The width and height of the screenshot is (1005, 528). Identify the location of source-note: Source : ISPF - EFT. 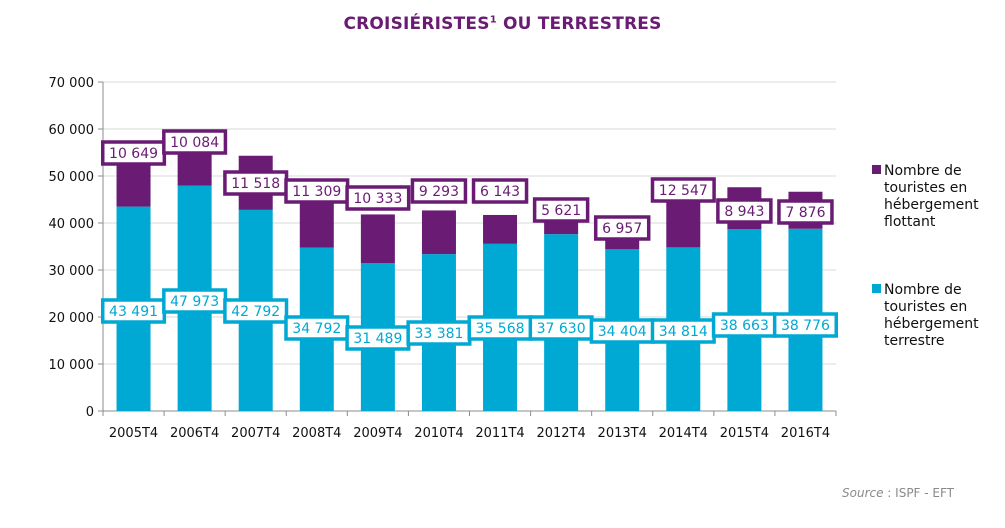
(898, 493).